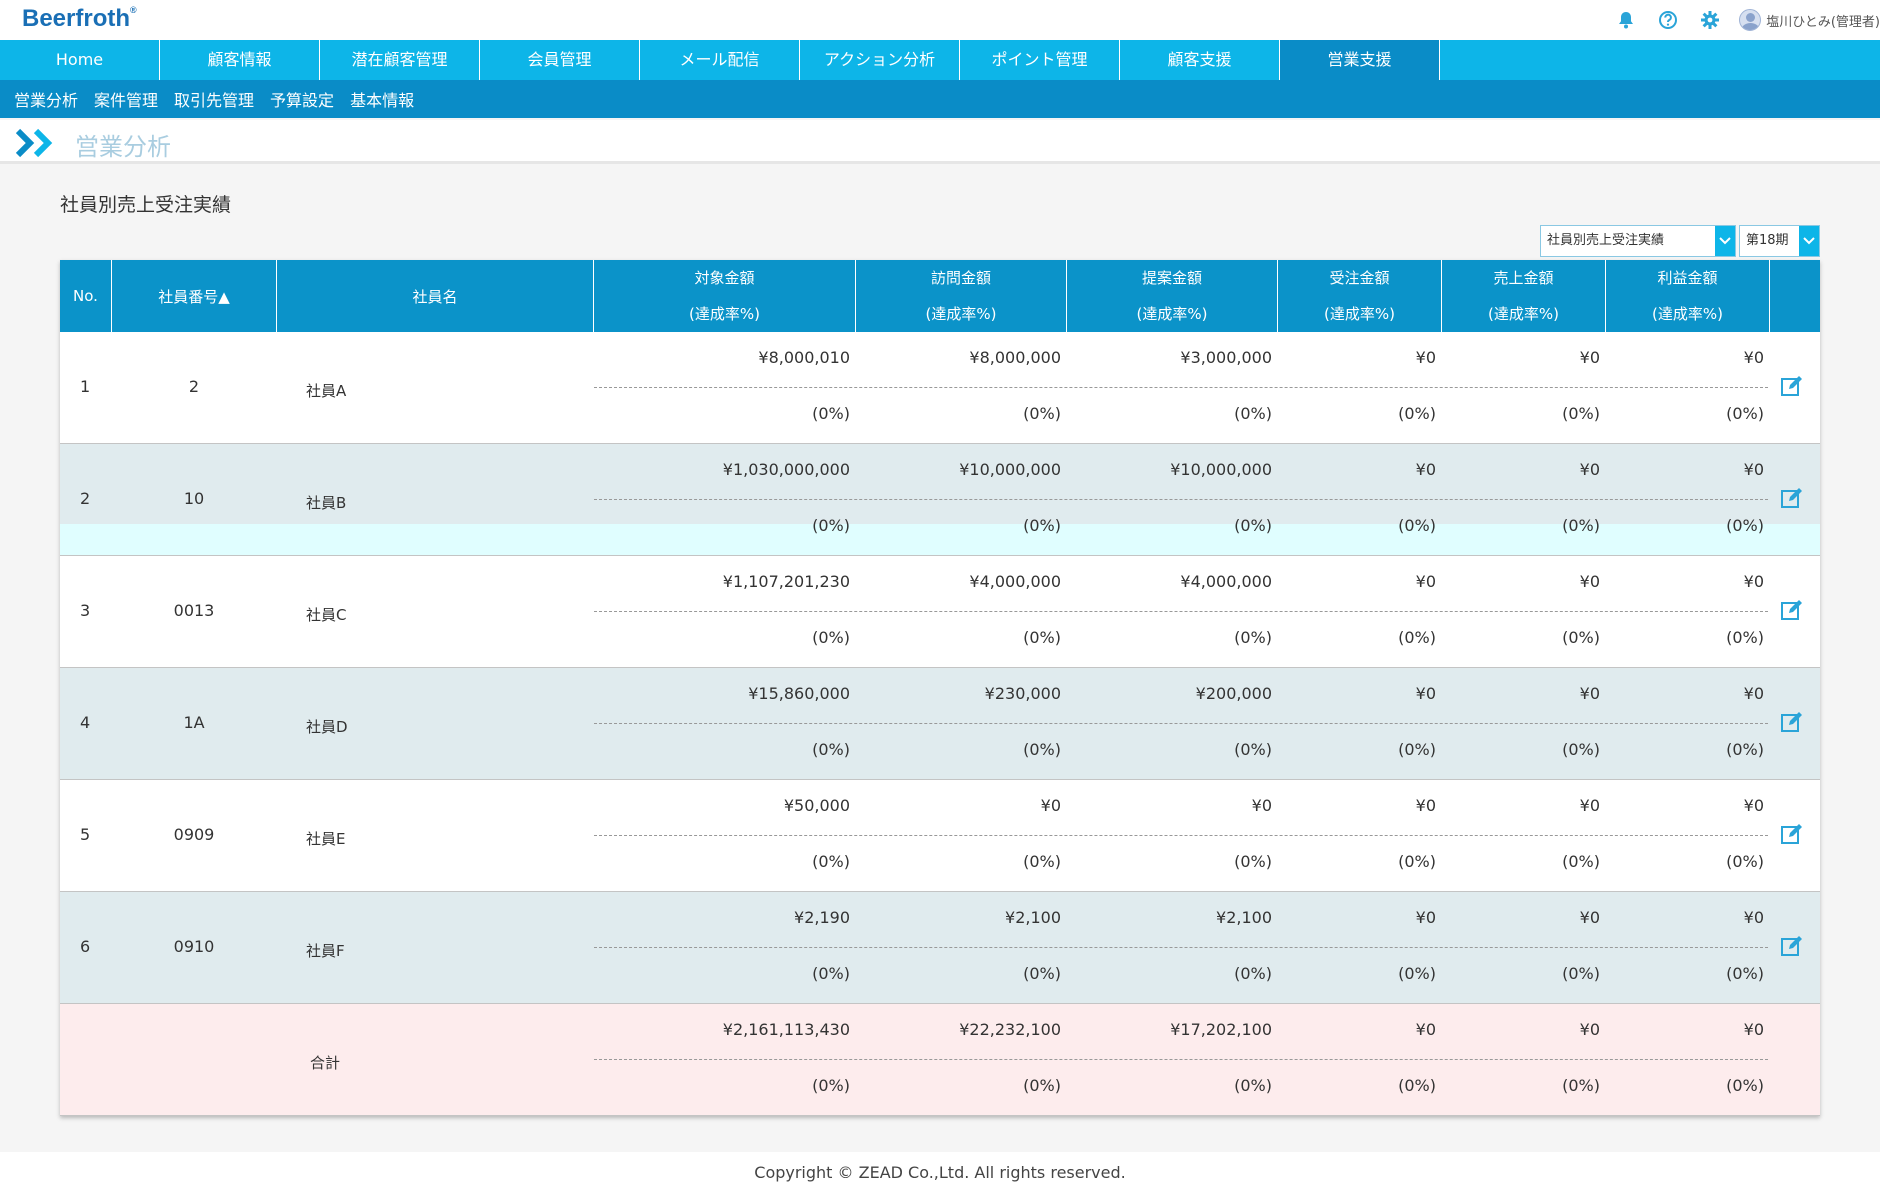  I want to click on row-number: 4, so click(85, 722).